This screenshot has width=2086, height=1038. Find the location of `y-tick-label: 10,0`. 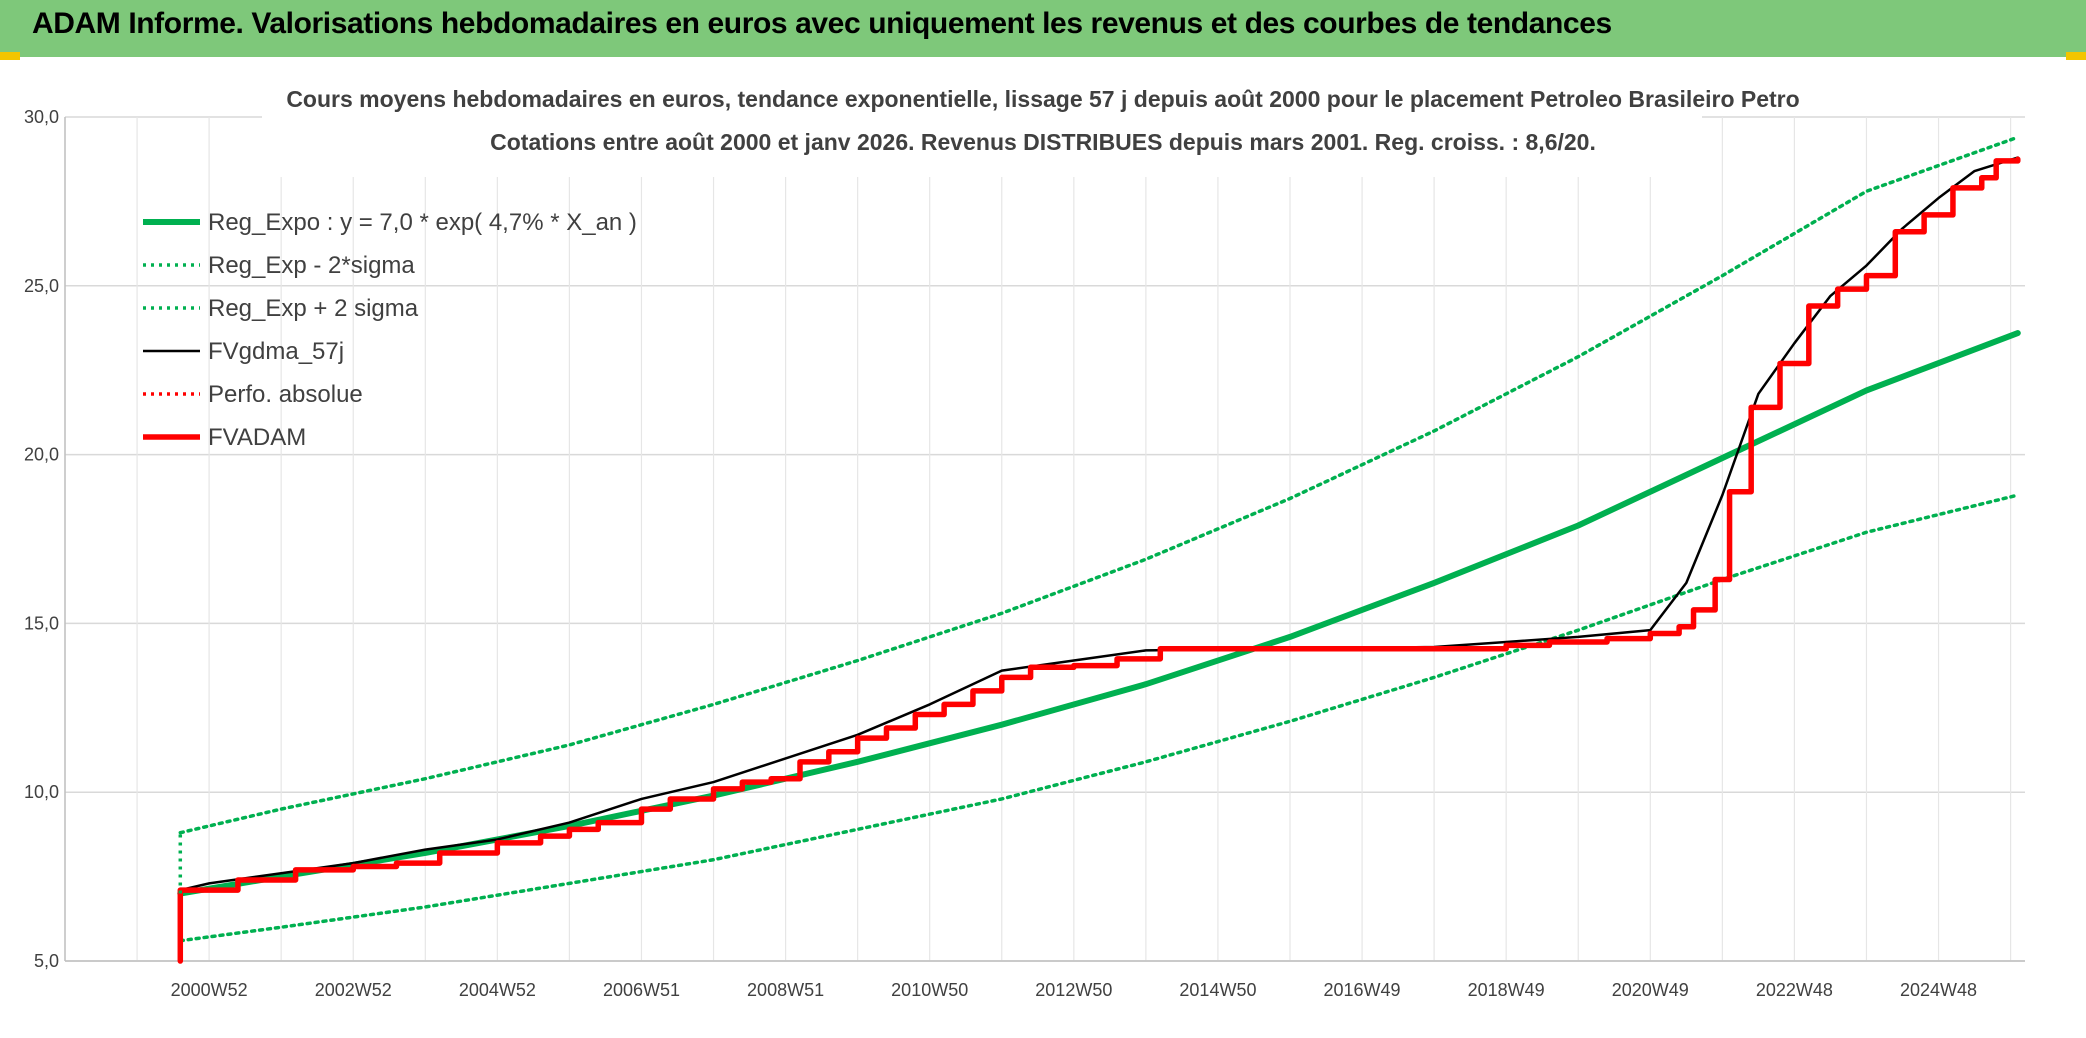

y-tick-label: 10,0 is located at coordinates (41, 792).